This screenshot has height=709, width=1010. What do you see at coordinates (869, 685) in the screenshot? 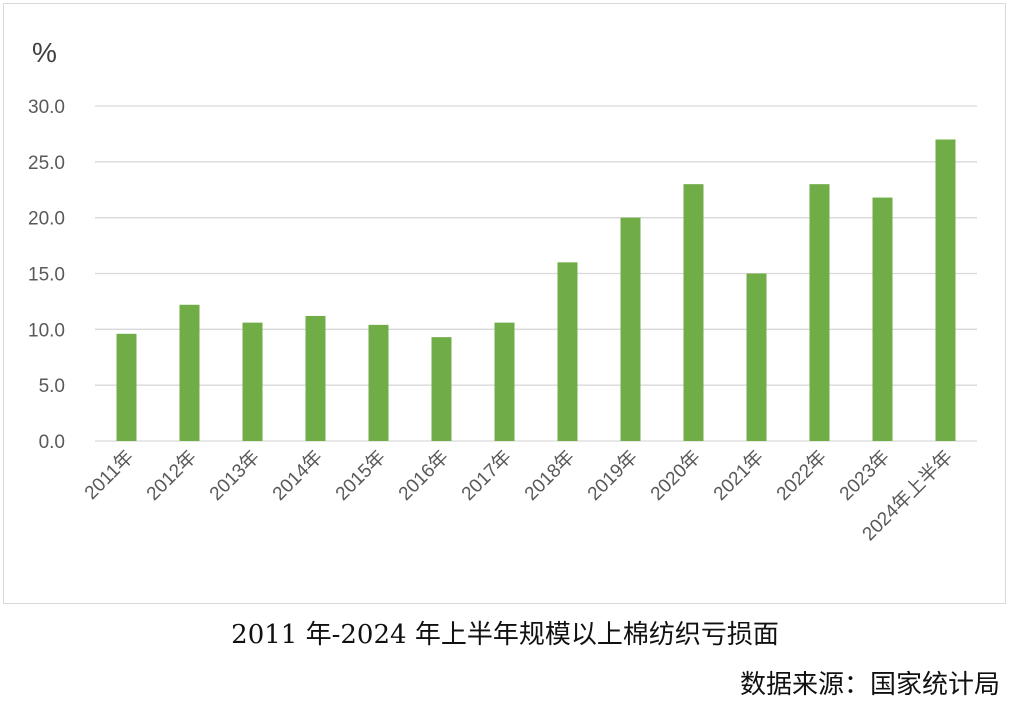
I see `data-source: 数据来源：国家统计局` at bounding box center [869, 685].